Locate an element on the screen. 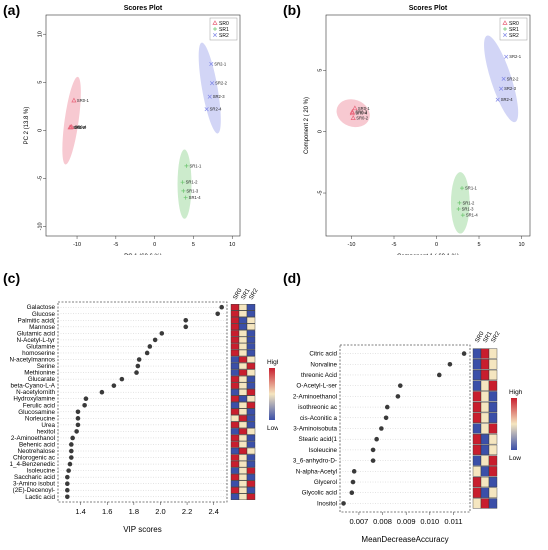 The height and width of the screenshot is (550, 548). colorbar-low-label: Low is located at coordinates (272, 428).